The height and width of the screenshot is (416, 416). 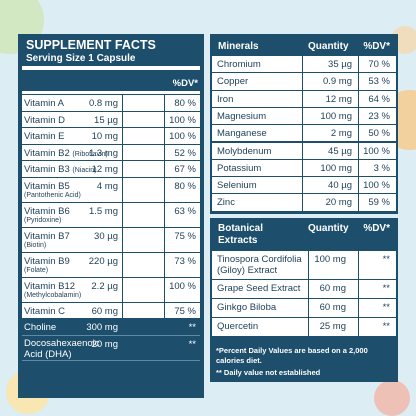 What do you see at coordinates (341, 134) in the screenshot?
I see `amount: 2 mg` at bounding box center [341, 134].